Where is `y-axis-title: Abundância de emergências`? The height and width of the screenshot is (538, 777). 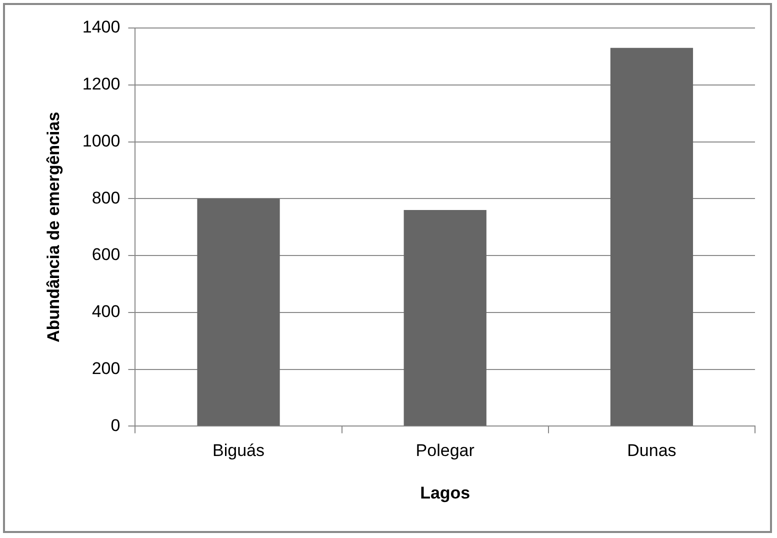
y-axis-title: Abundância de emergências is located at coordinates (53, 227).